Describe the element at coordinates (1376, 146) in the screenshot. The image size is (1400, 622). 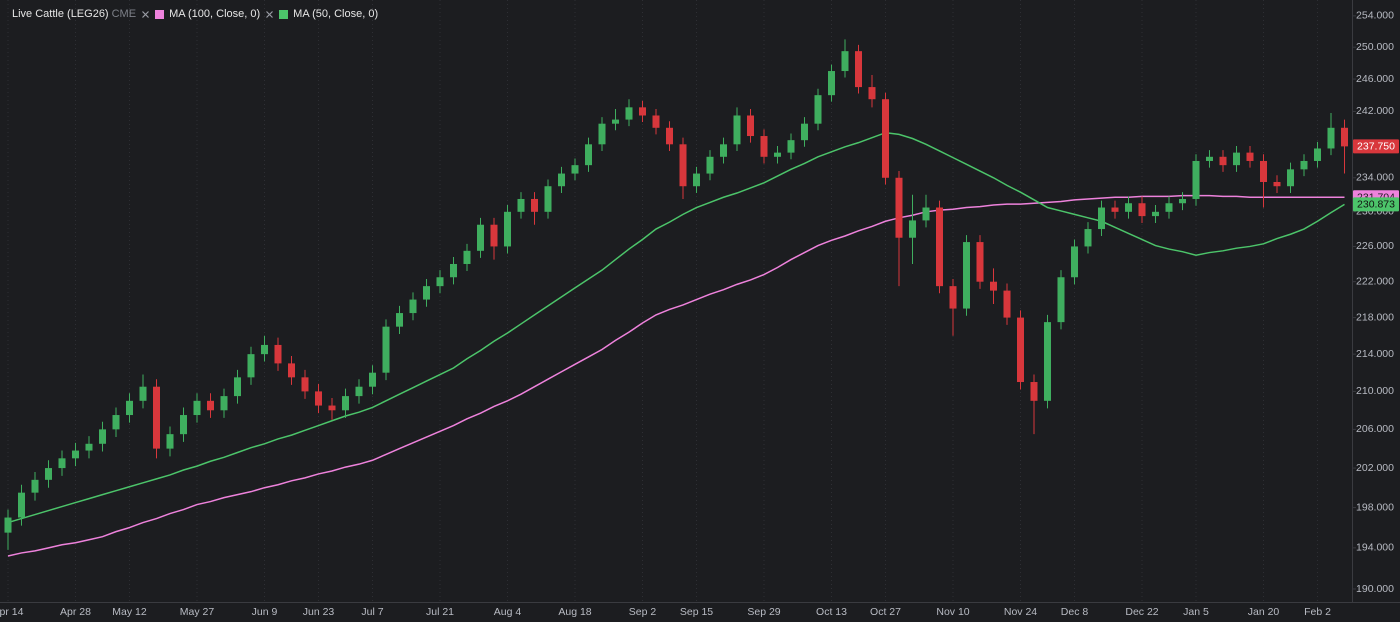
I see `price-tag` at that location.